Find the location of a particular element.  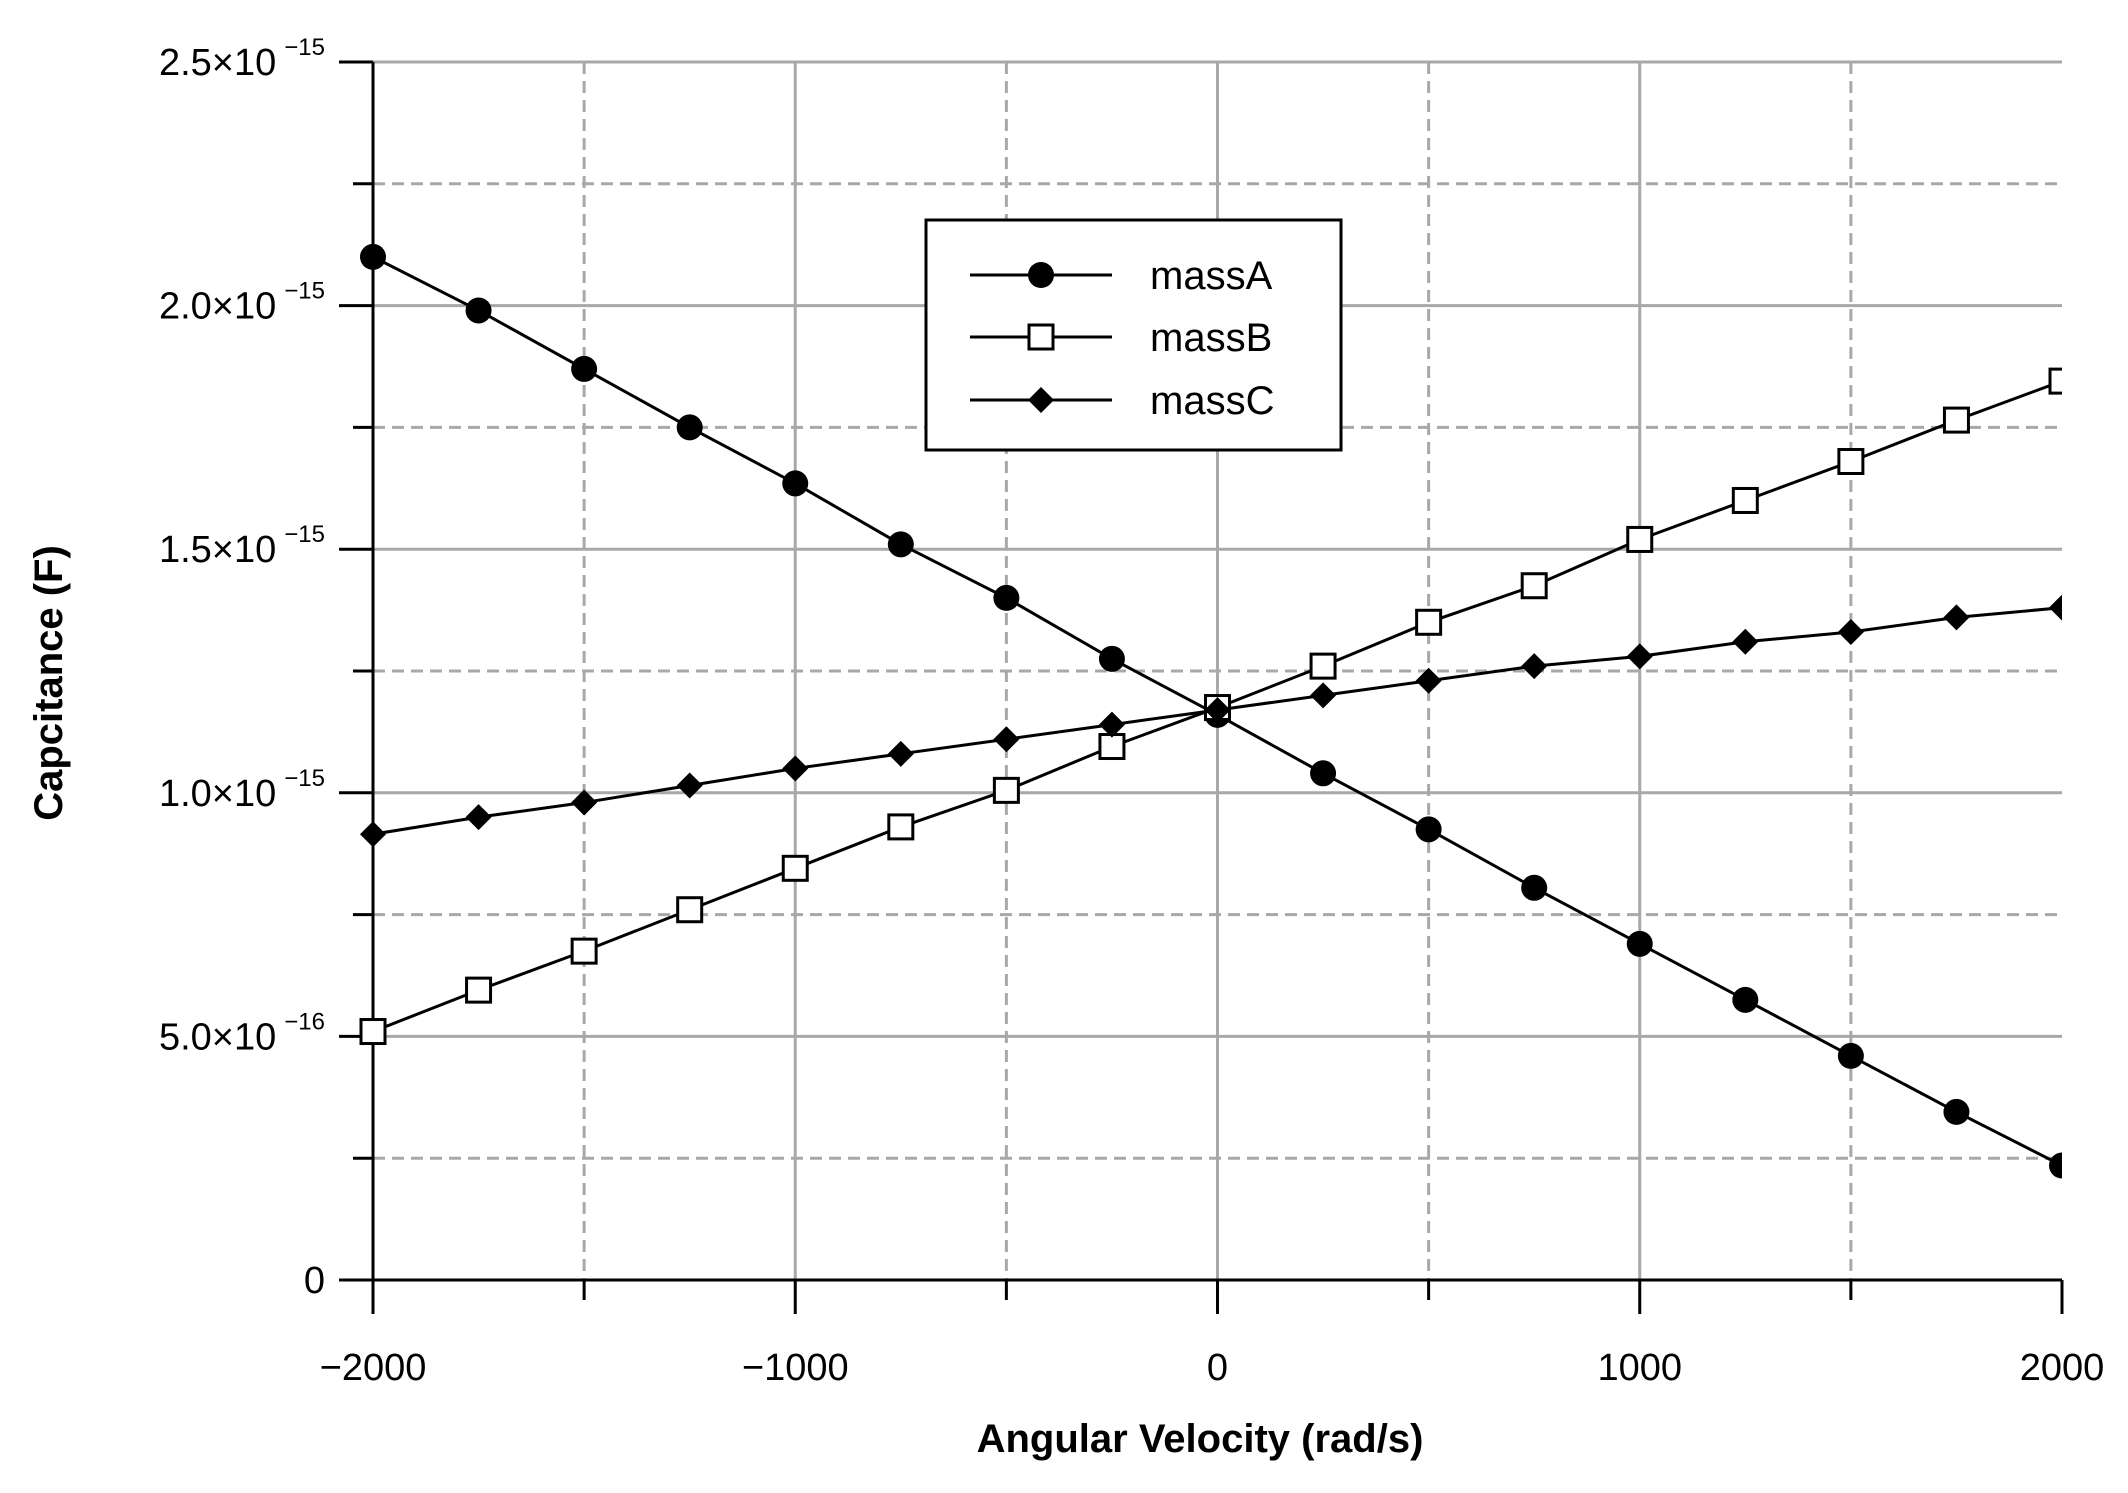

y-tick-label: 1.0×10 −15 is located at coordinates (242, 790).